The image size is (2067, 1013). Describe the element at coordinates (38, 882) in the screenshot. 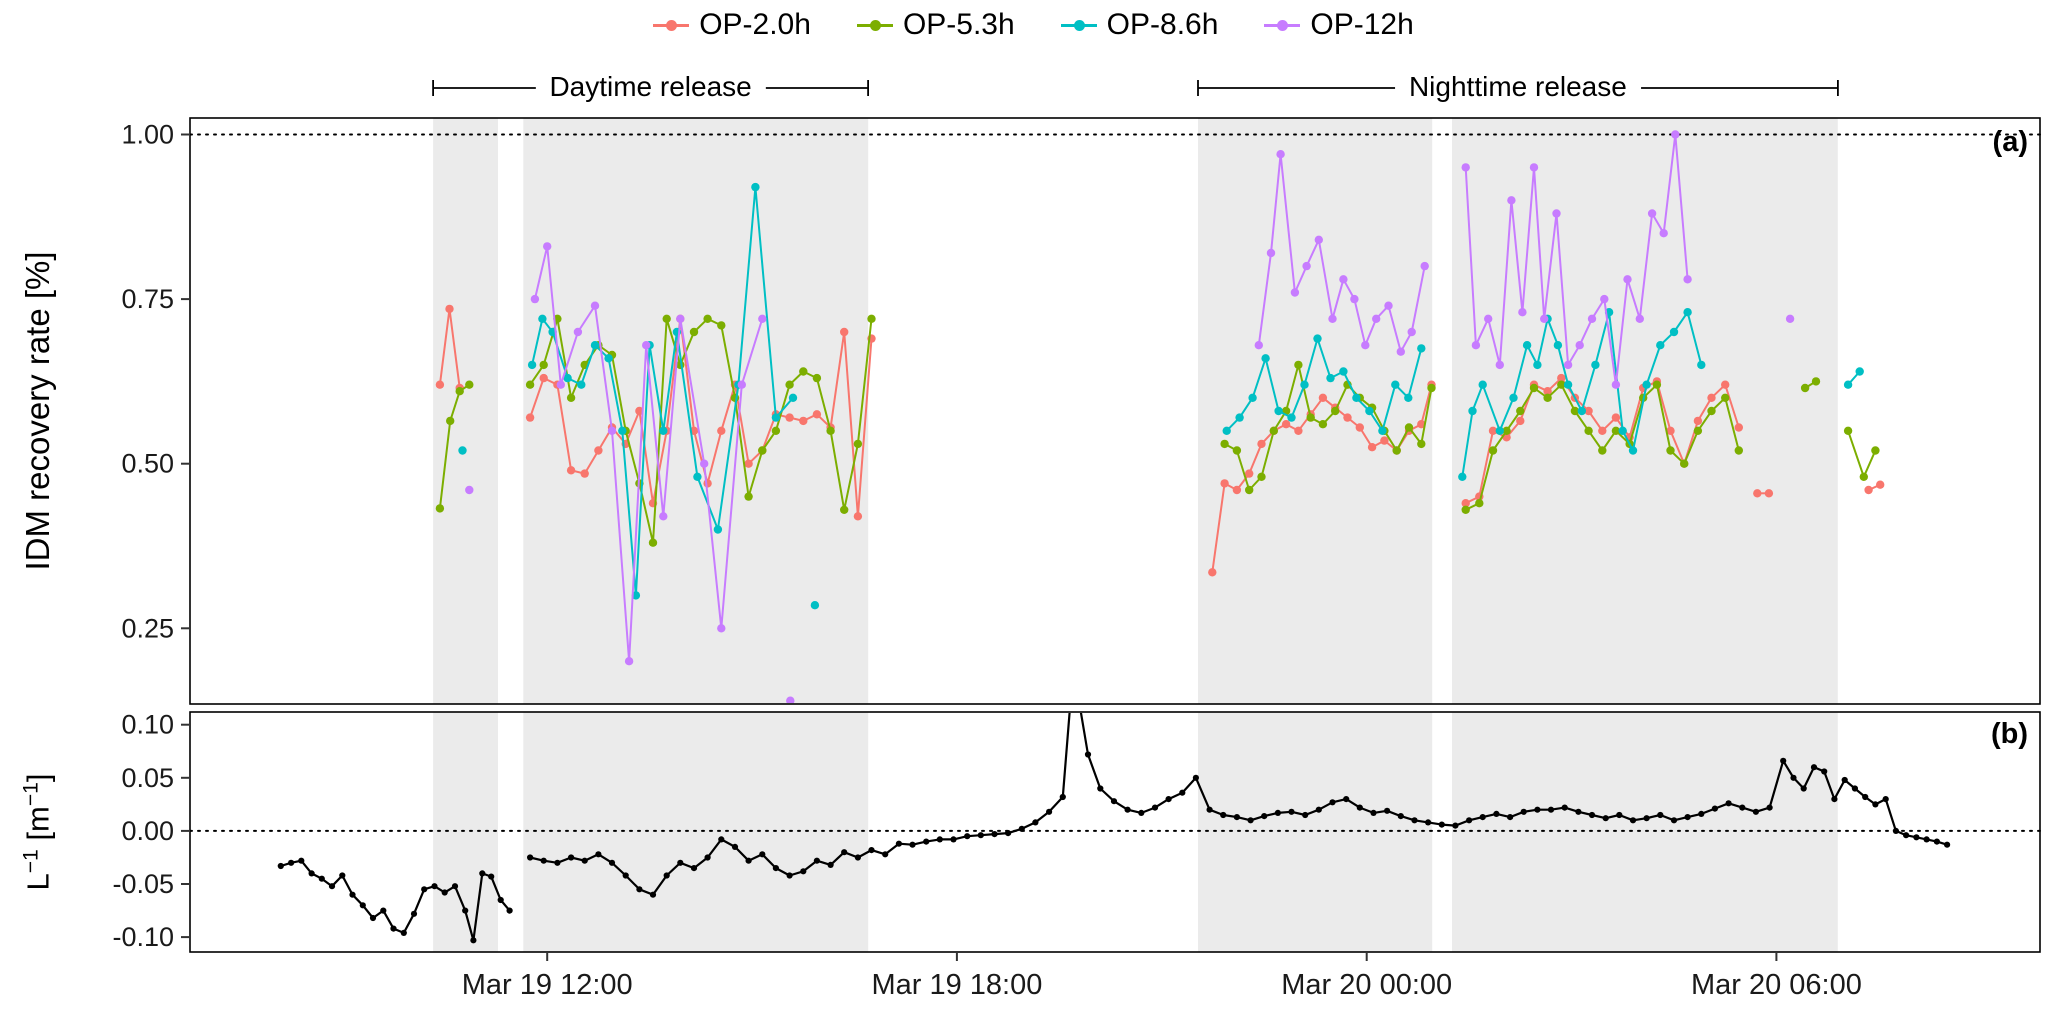

I see `ylabel-b-base: L` at that location.